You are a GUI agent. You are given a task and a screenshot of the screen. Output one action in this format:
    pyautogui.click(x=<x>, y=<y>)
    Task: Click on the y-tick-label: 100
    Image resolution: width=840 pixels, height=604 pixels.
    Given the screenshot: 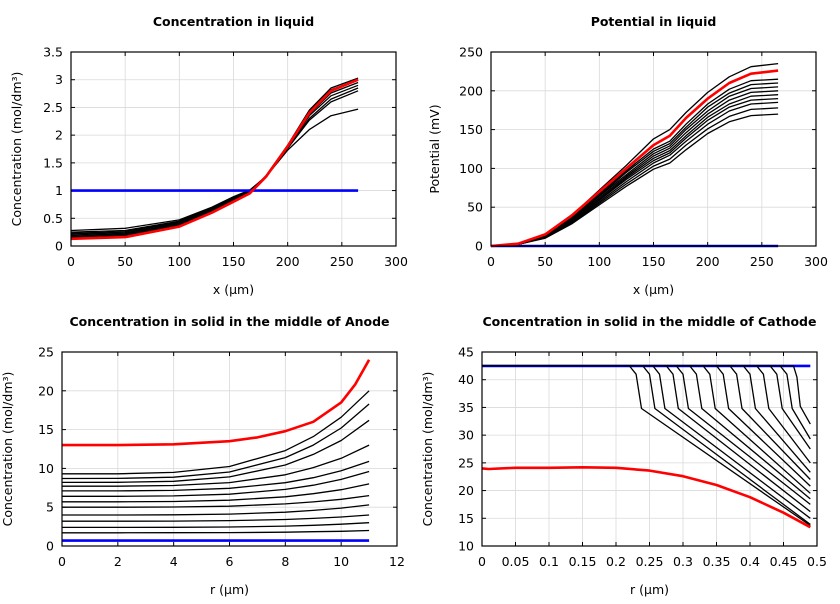 What is the action you would take?
    pyautogui.click(x=471, y=168)
    